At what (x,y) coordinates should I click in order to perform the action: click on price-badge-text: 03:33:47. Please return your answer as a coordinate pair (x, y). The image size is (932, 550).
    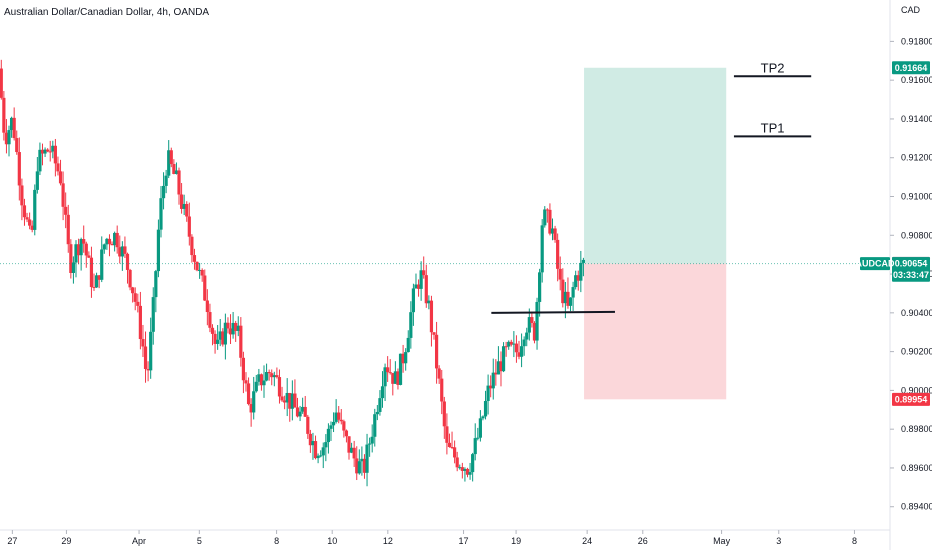
    Looking at the image, I should click on (911, 275).